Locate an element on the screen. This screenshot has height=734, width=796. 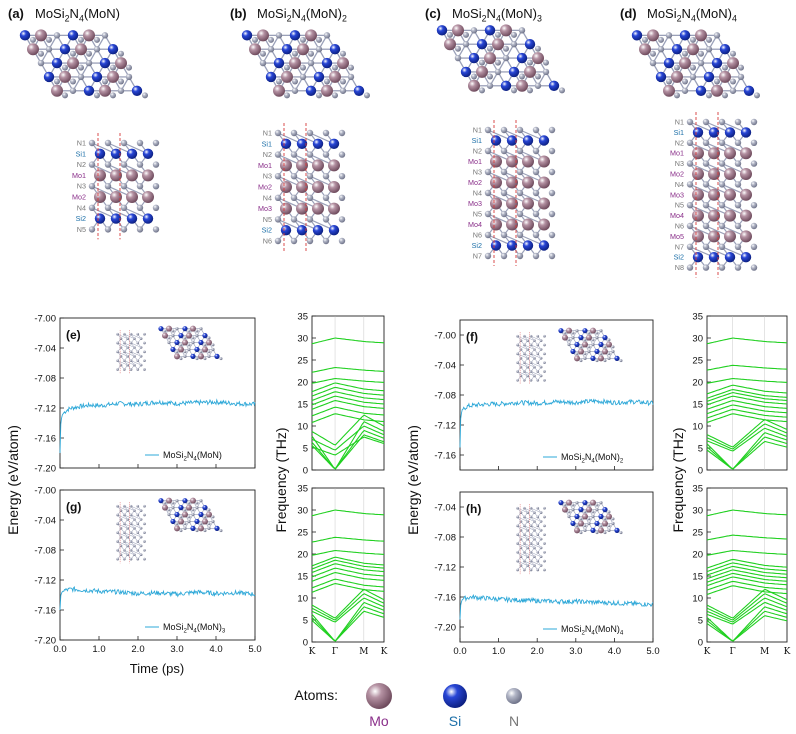
panel-label: (d) is located at coordinates (628, 13).